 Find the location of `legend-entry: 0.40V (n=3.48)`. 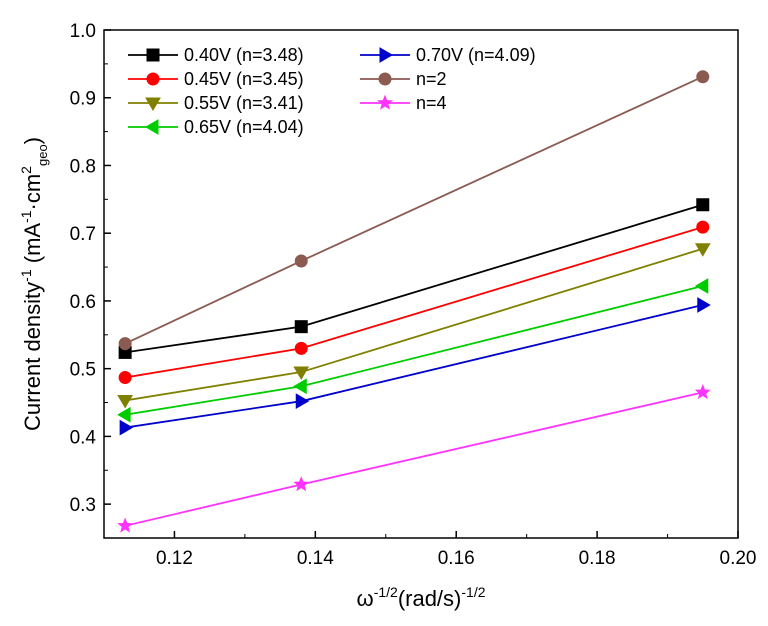

legend-entry: 0.40V (n=3.48) is located at coordinates (216, 55).